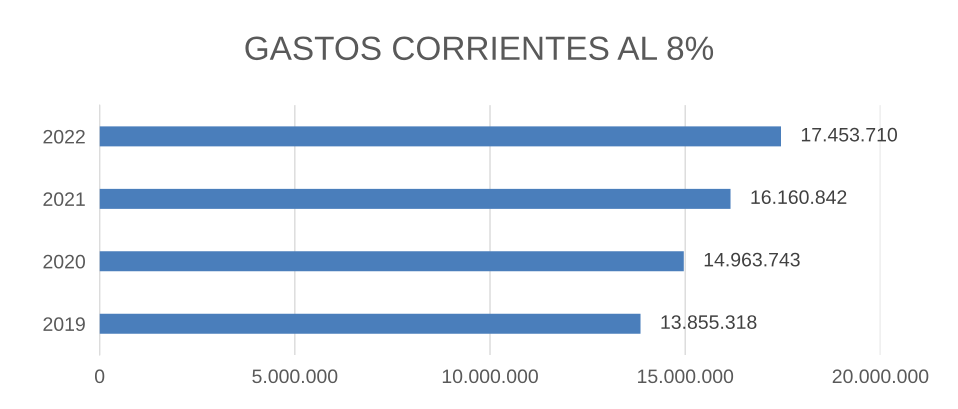 The width and height of the screenshot is (958, 409). Describe the element at coordinates (490, 376) in the screenshot. I see `x-tick-label: 10.000.000` at that location.